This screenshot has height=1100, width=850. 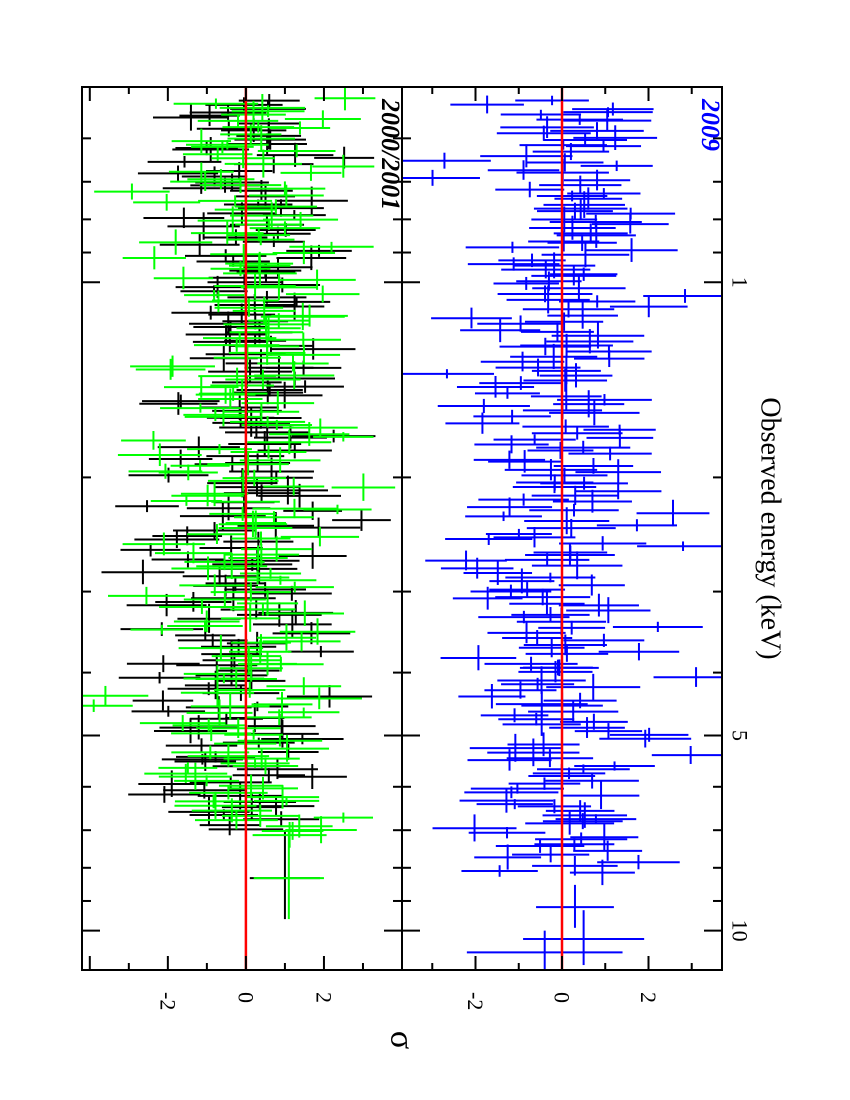 What do you see at coordinates (408, 1001) in the screenshot?
I see `y-tick-labels: 2 0 -2 2 0 -2` at bounding box center [408, 1001].